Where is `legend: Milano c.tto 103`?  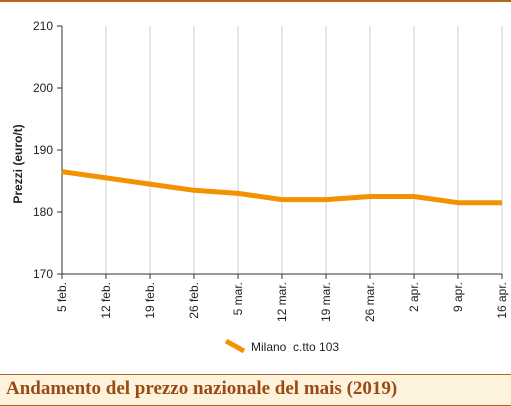 legend: Milano c.tto 103 is located at coordinates (281, 346).